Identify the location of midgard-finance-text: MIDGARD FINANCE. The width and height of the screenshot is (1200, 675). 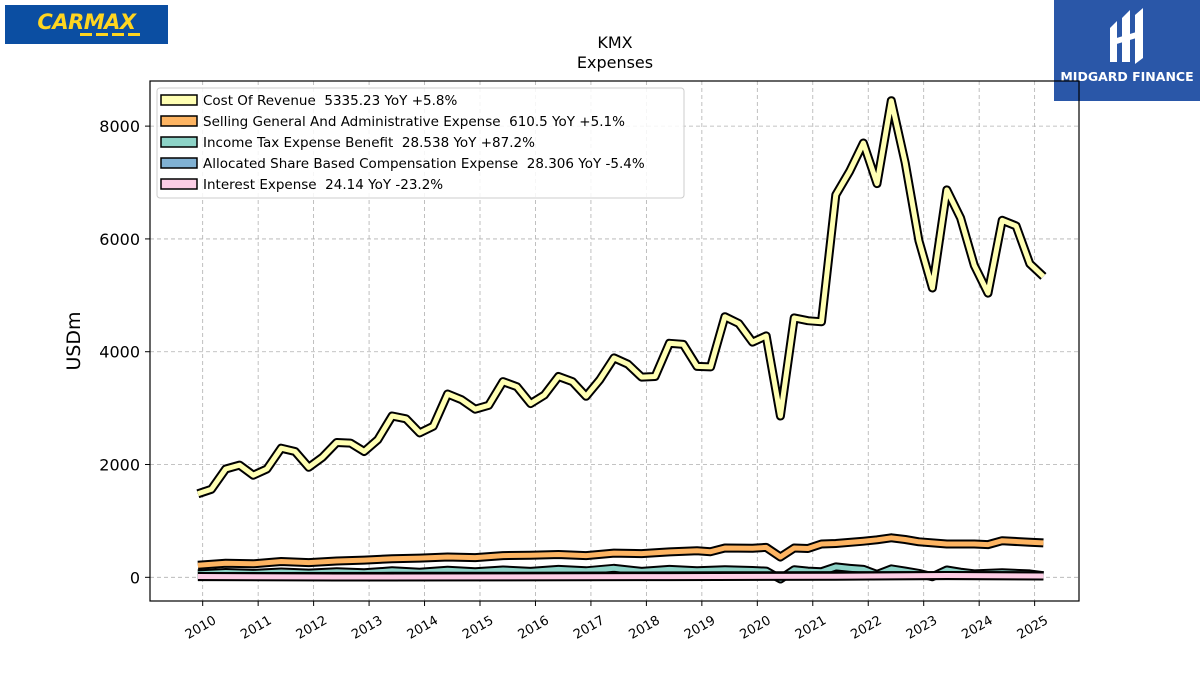
(1127, 76).